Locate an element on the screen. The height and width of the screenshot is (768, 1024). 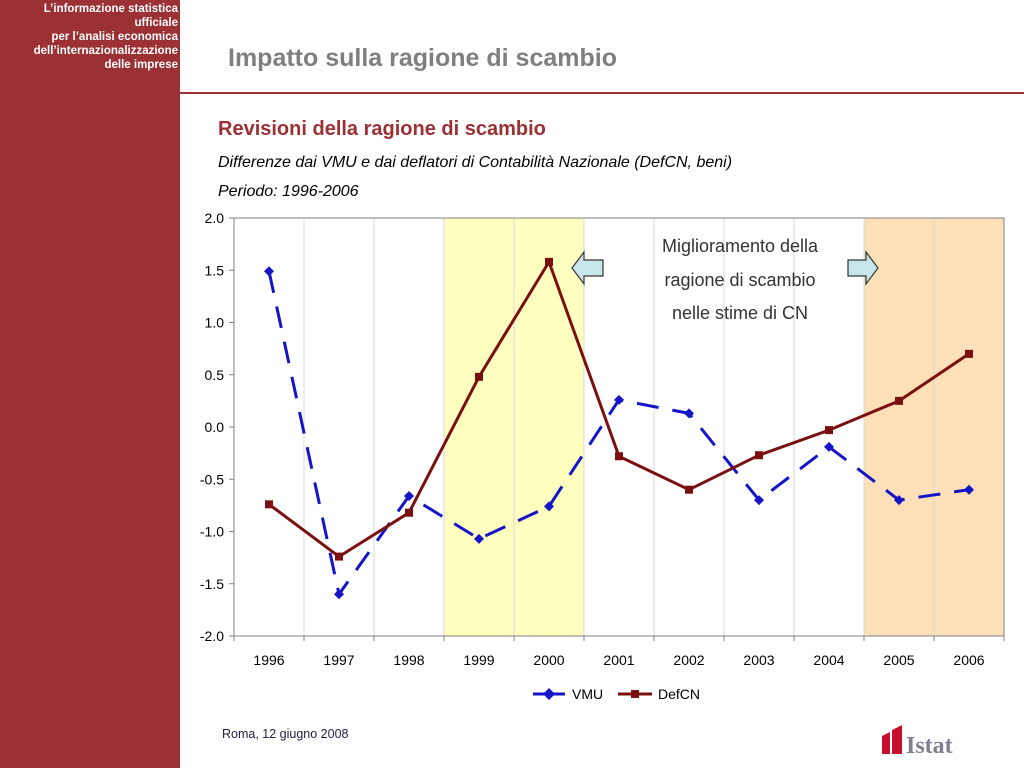
annotation-line: Miglioramento della is located at coordinates (740, 246).